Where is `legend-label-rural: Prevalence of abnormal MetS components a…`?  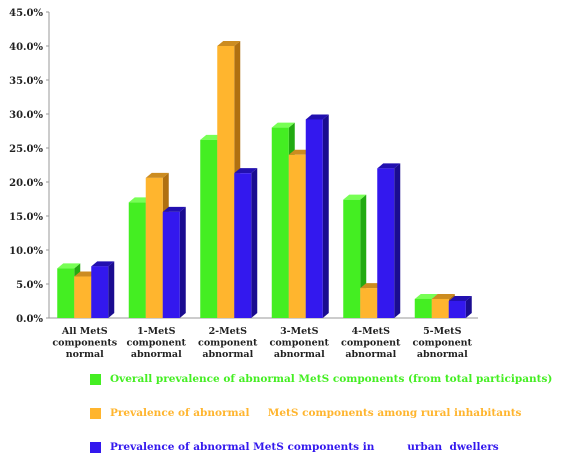 legend-label-rural: Prevalence of abnormal MetS components a… is located at coordinates (316, 413).